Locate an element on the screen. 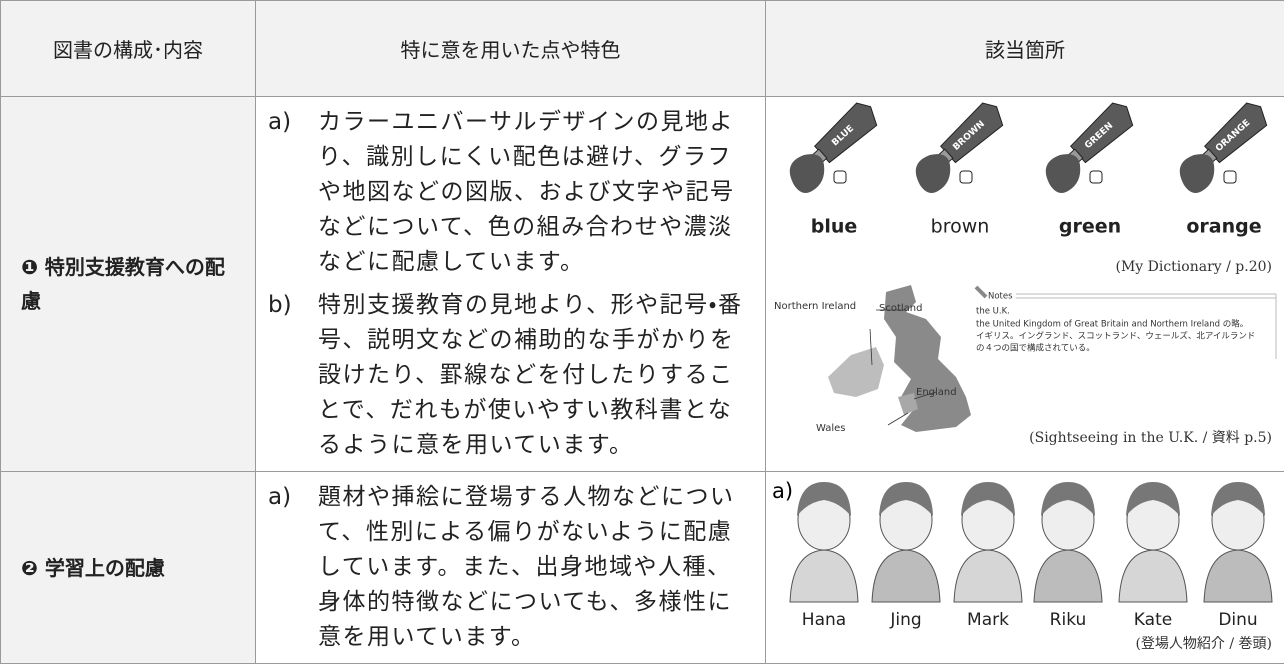 The height and width of the screenshot is (664, 1284). character-name: Dinu is located at coordinates (1237, 620).